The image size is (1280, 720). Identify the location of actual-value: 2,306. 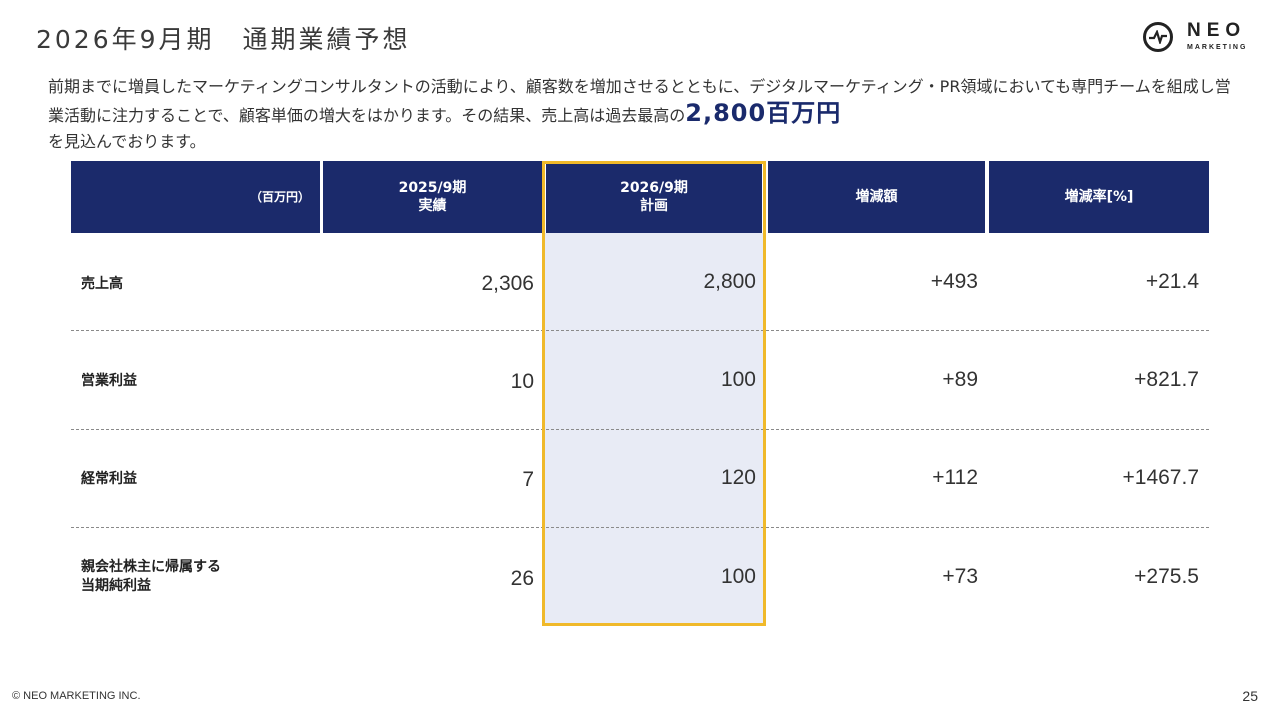
(507, 283).